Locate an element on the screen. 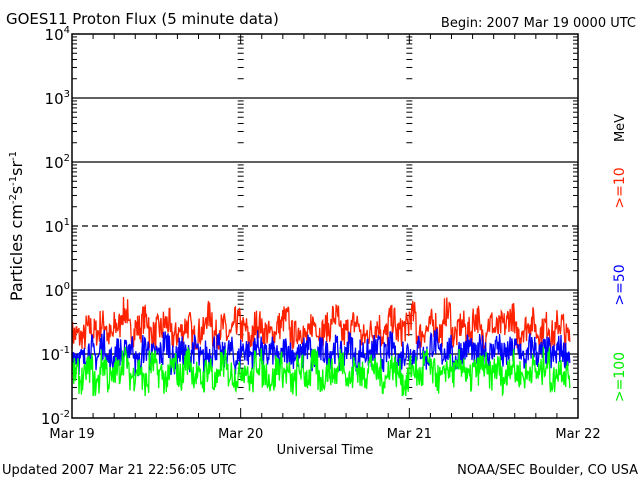 This screenshot has width=640, height=484. legend-ge50: >=50 is located at coordinates (620, 284).